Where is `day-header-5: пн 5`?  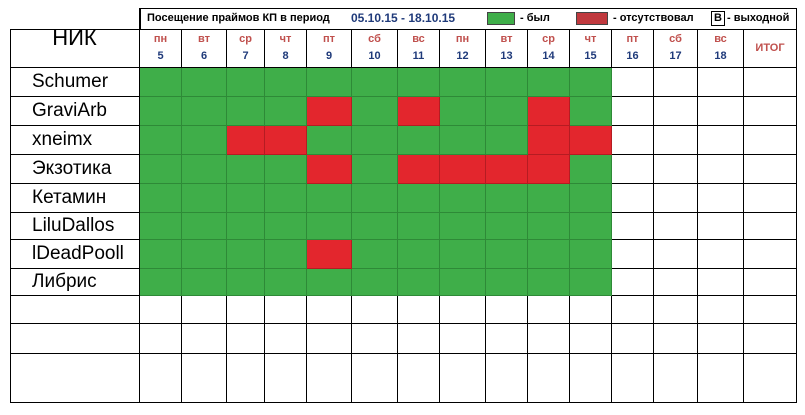
day-header-5: пн 5 is located at coordinates (161, 48).